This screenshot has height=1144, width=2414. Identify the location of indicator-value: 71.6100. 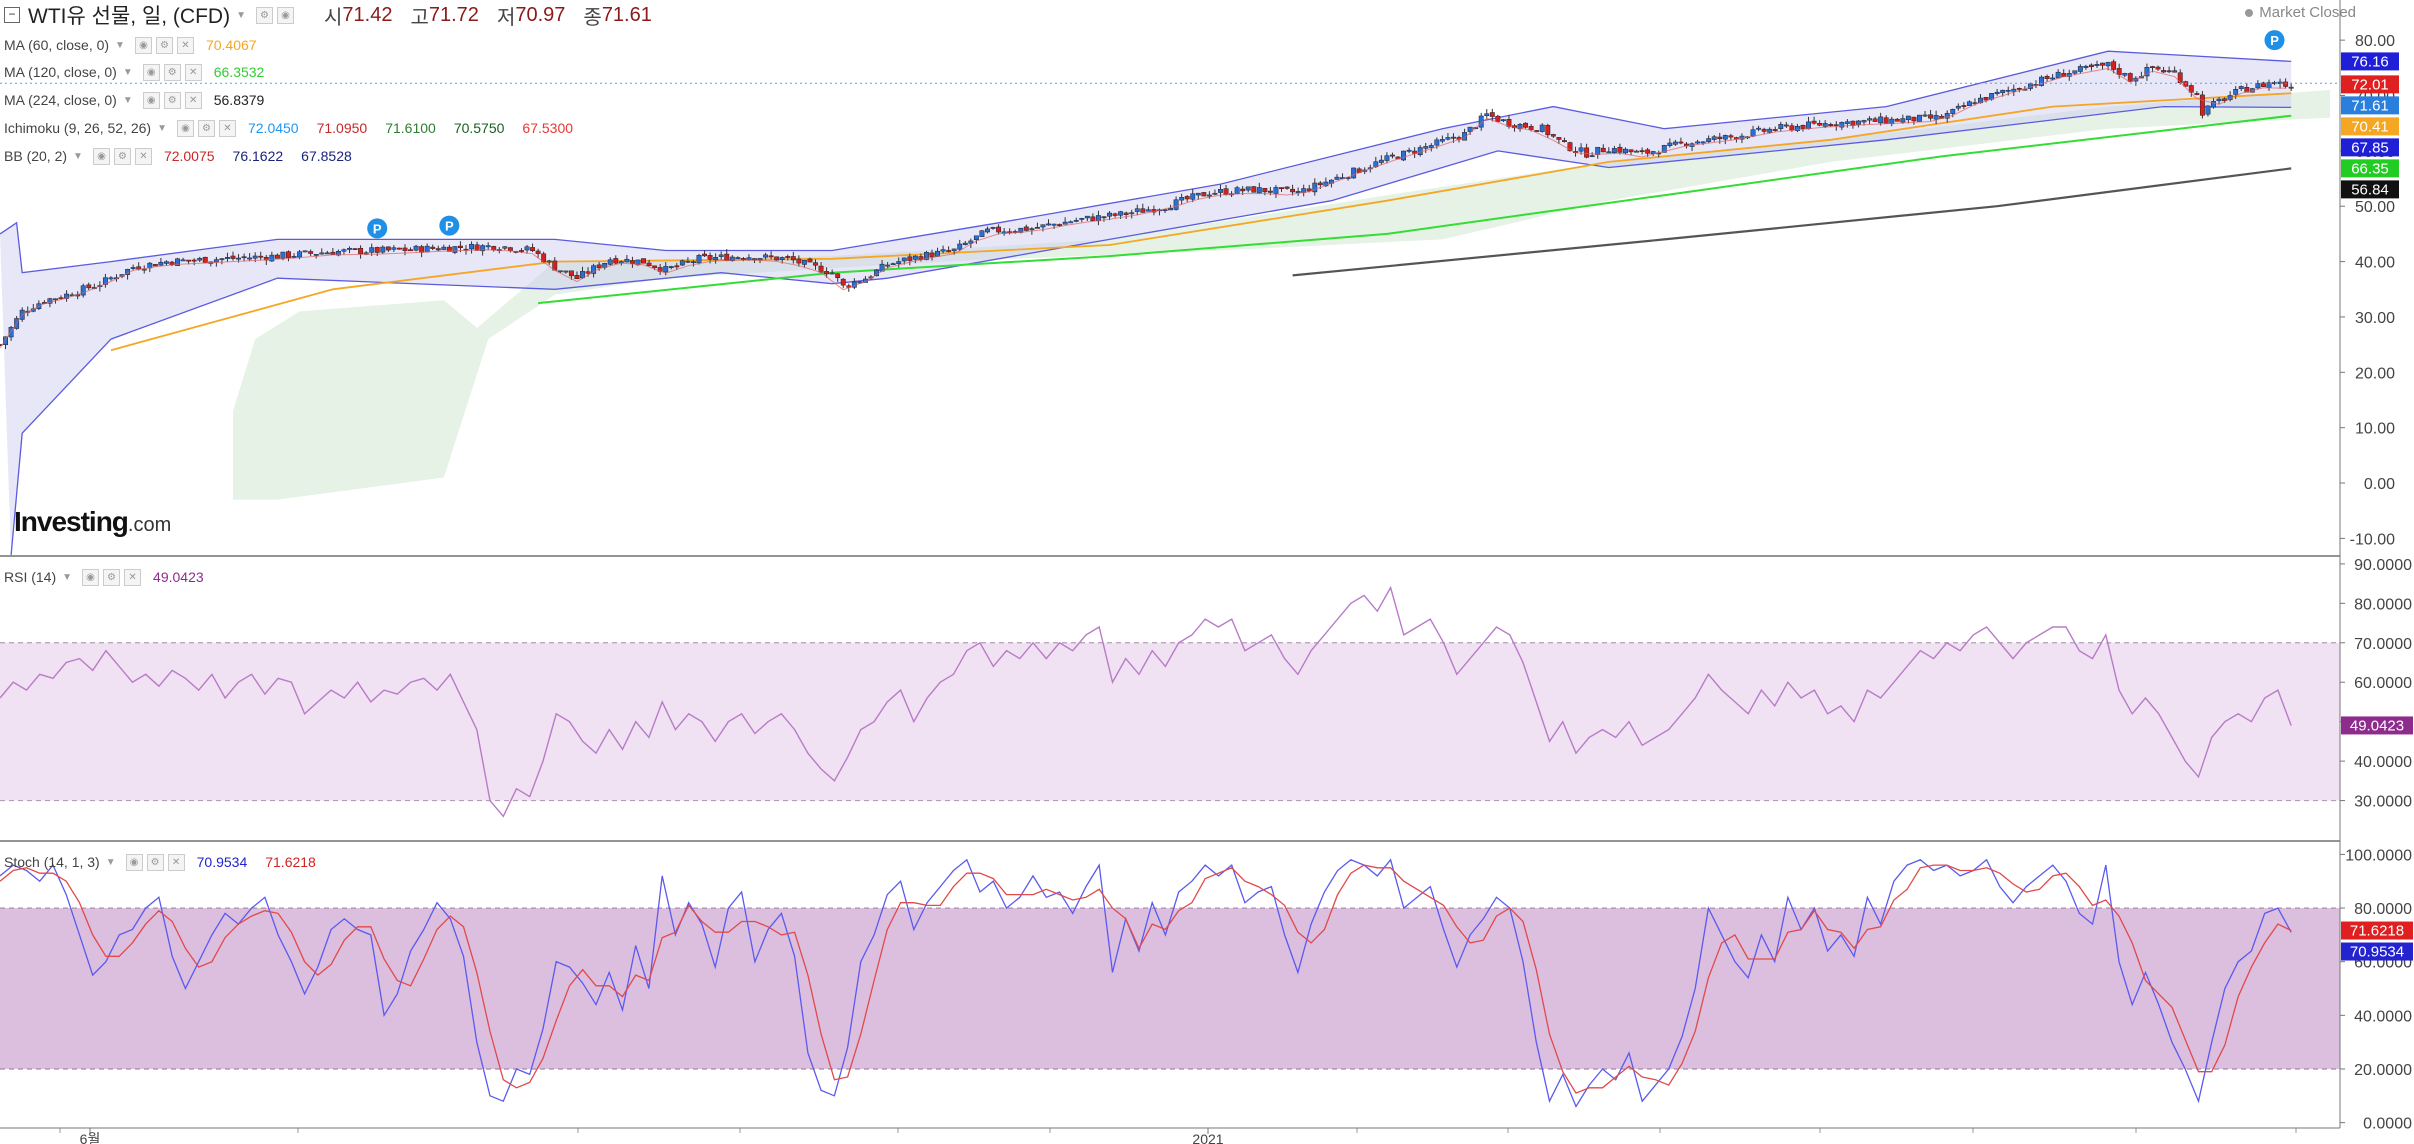
(410, 128).